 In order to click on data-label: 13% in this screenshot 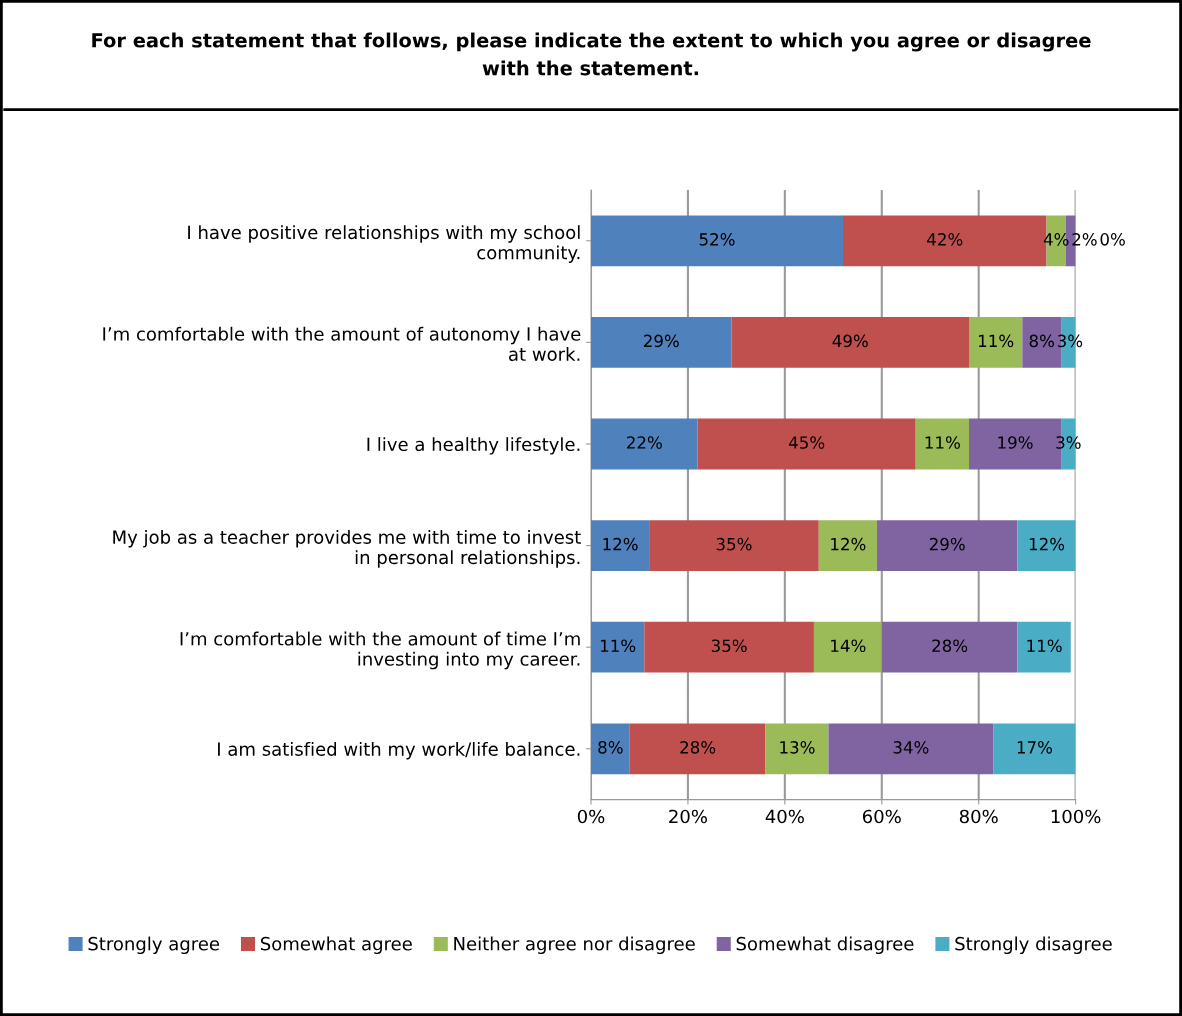, I will do `click(797, 747)`.